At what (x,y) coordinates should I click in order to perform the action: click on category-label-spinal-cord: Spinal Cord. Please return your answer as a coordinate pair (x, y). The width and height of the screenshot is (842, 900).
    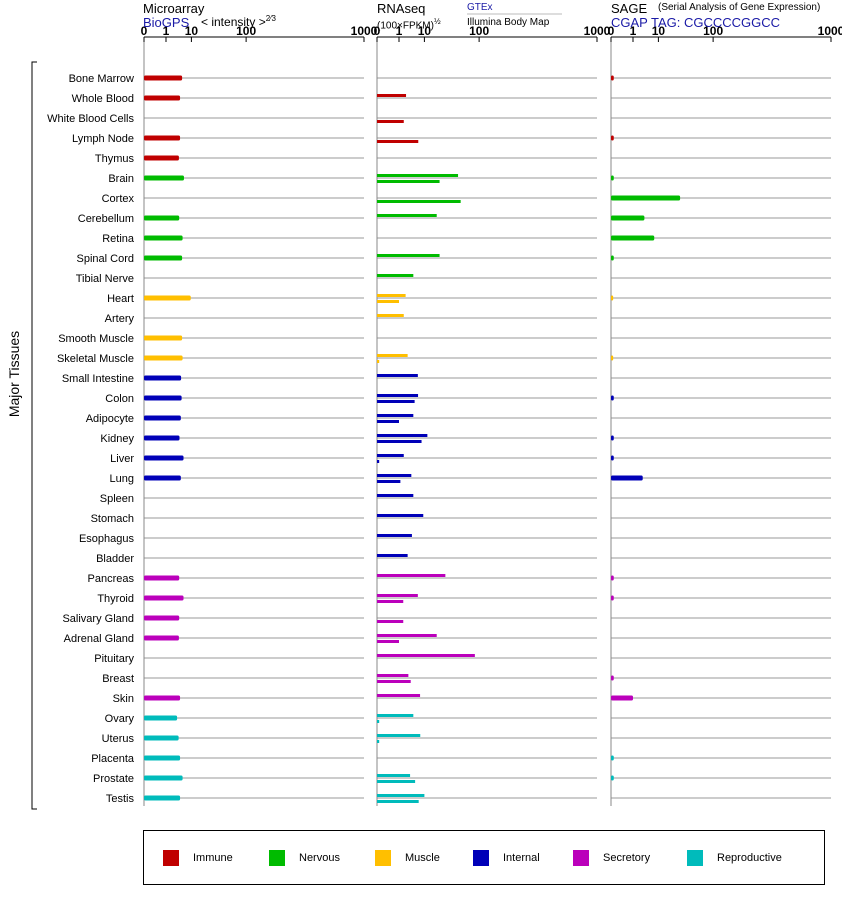
    Looking at the image, I should click on (105, 259).